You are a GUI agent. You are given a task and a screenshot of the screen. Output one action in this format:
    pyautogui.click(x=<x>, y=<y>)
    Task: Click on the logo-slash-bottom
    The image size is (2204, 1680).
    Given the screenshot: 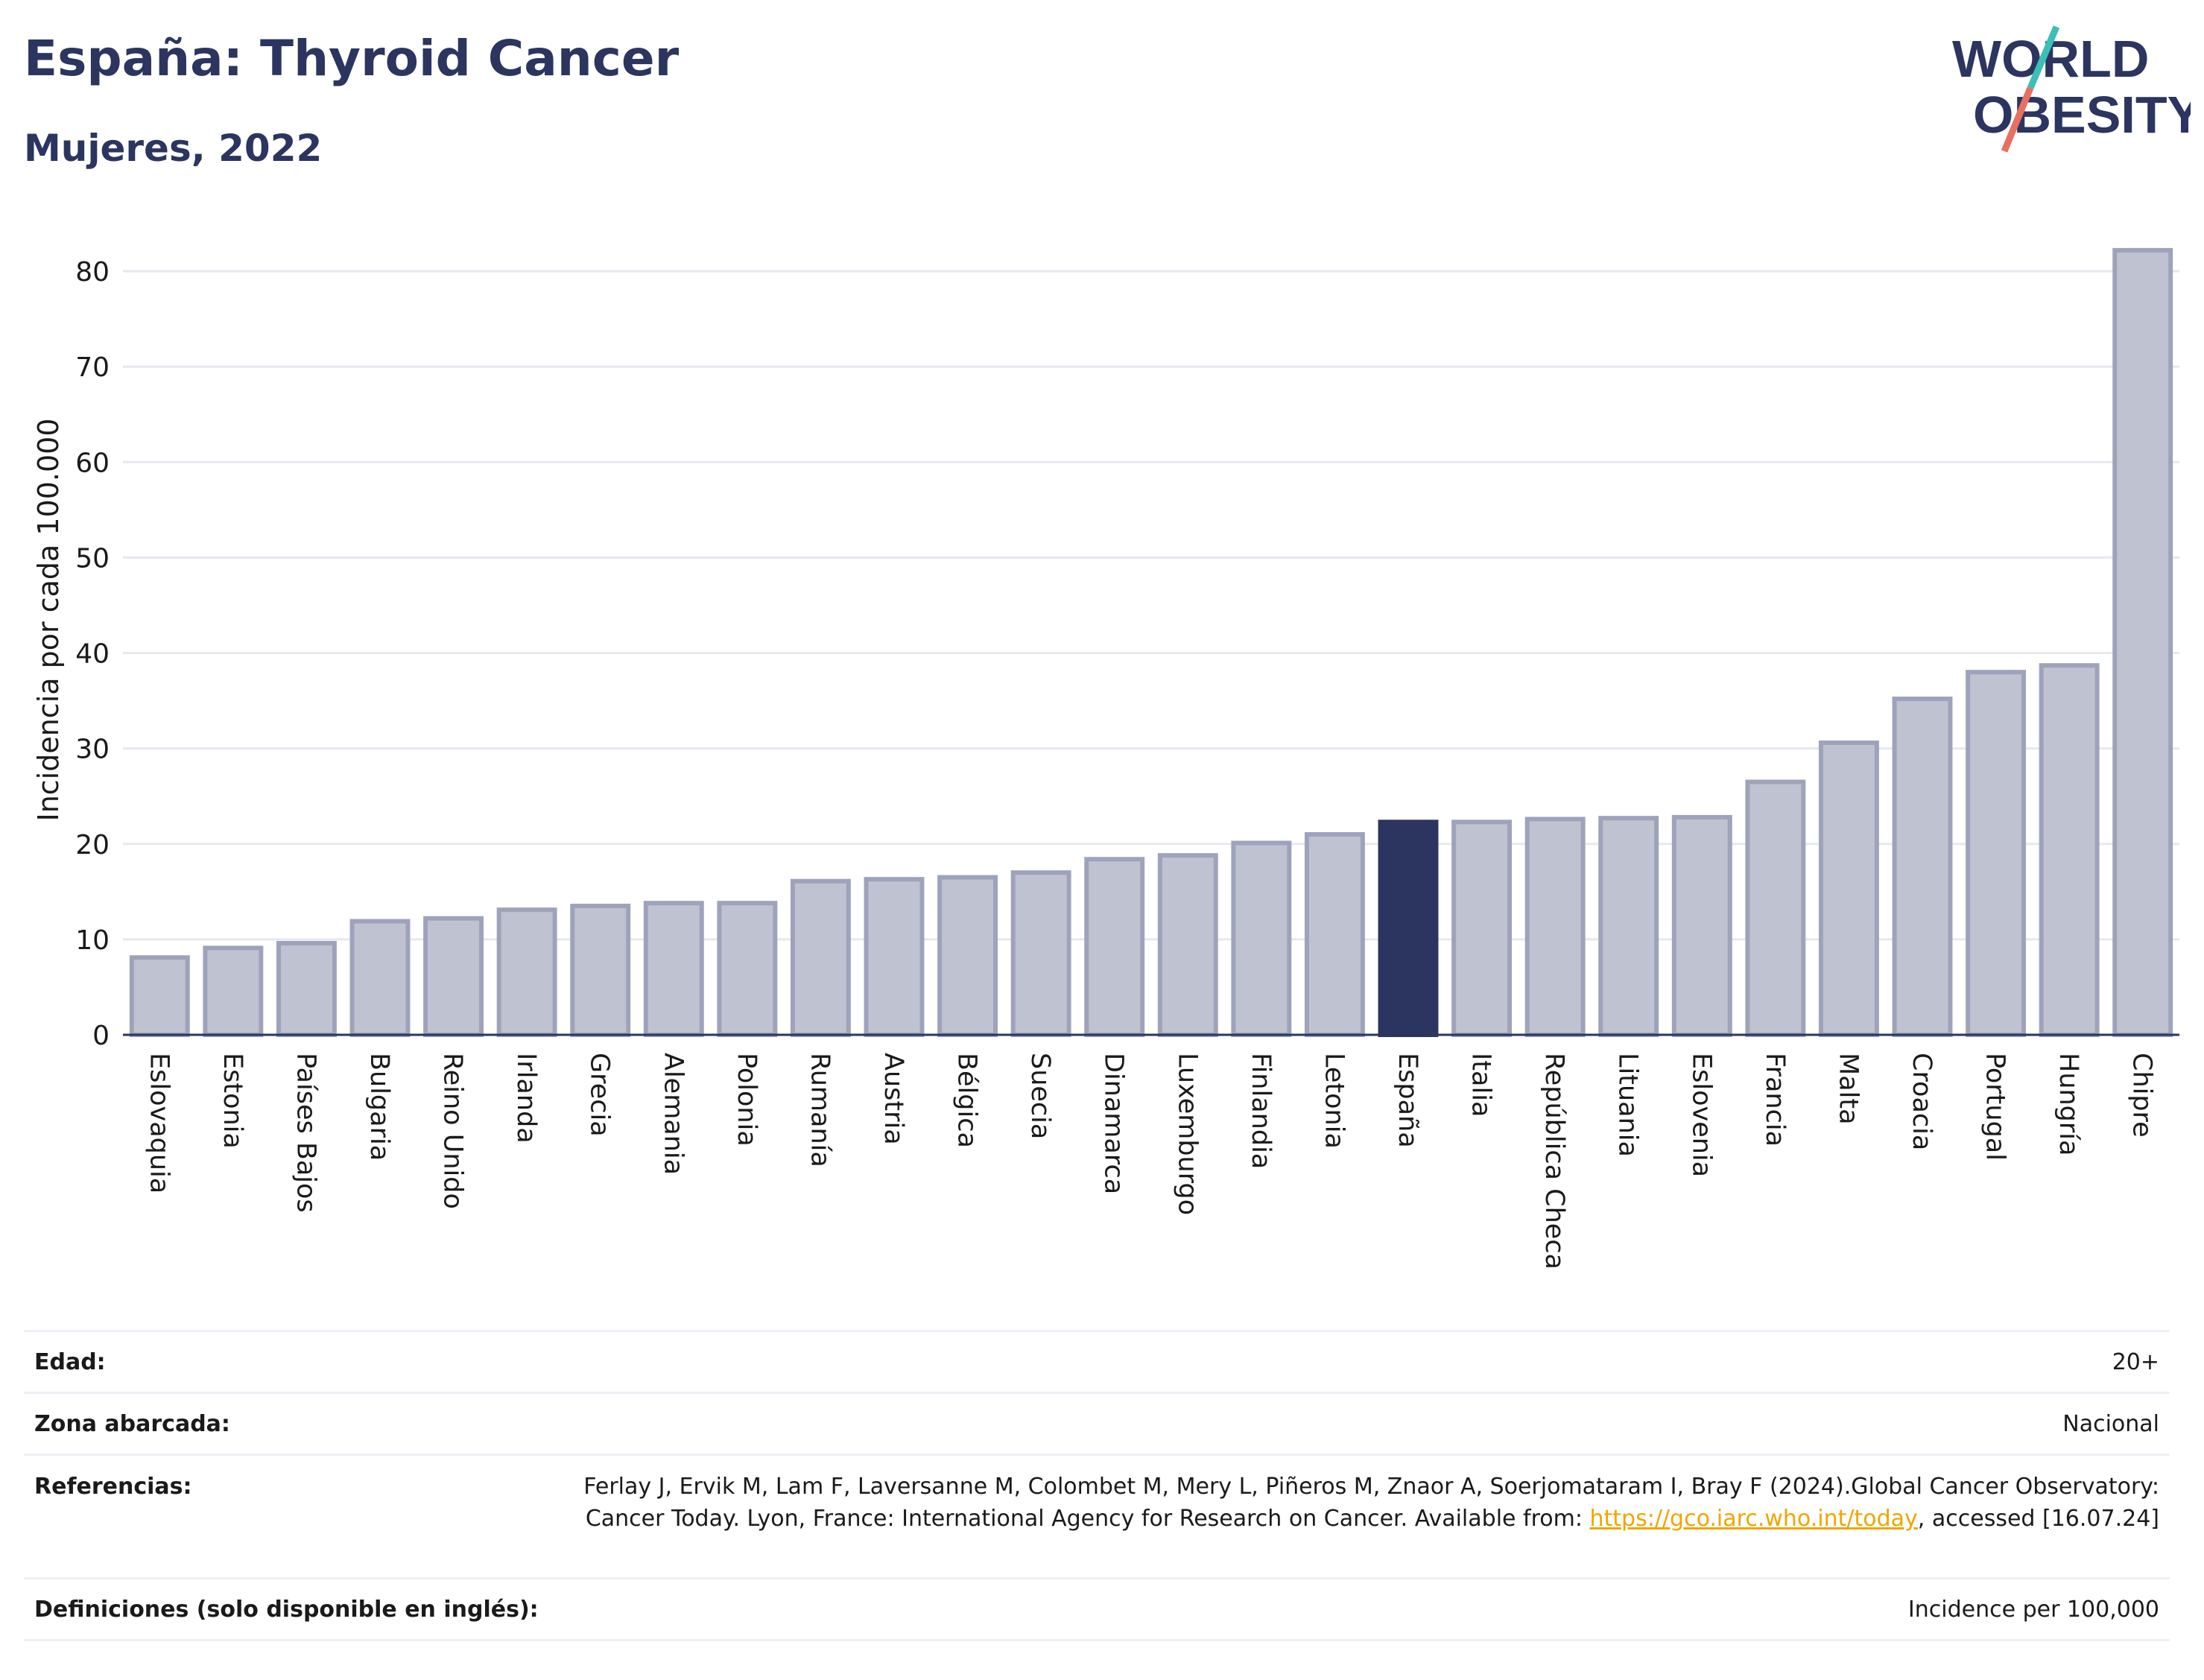 What is the action you would take?
    pyautogui.click(x=2017, y=119)
    